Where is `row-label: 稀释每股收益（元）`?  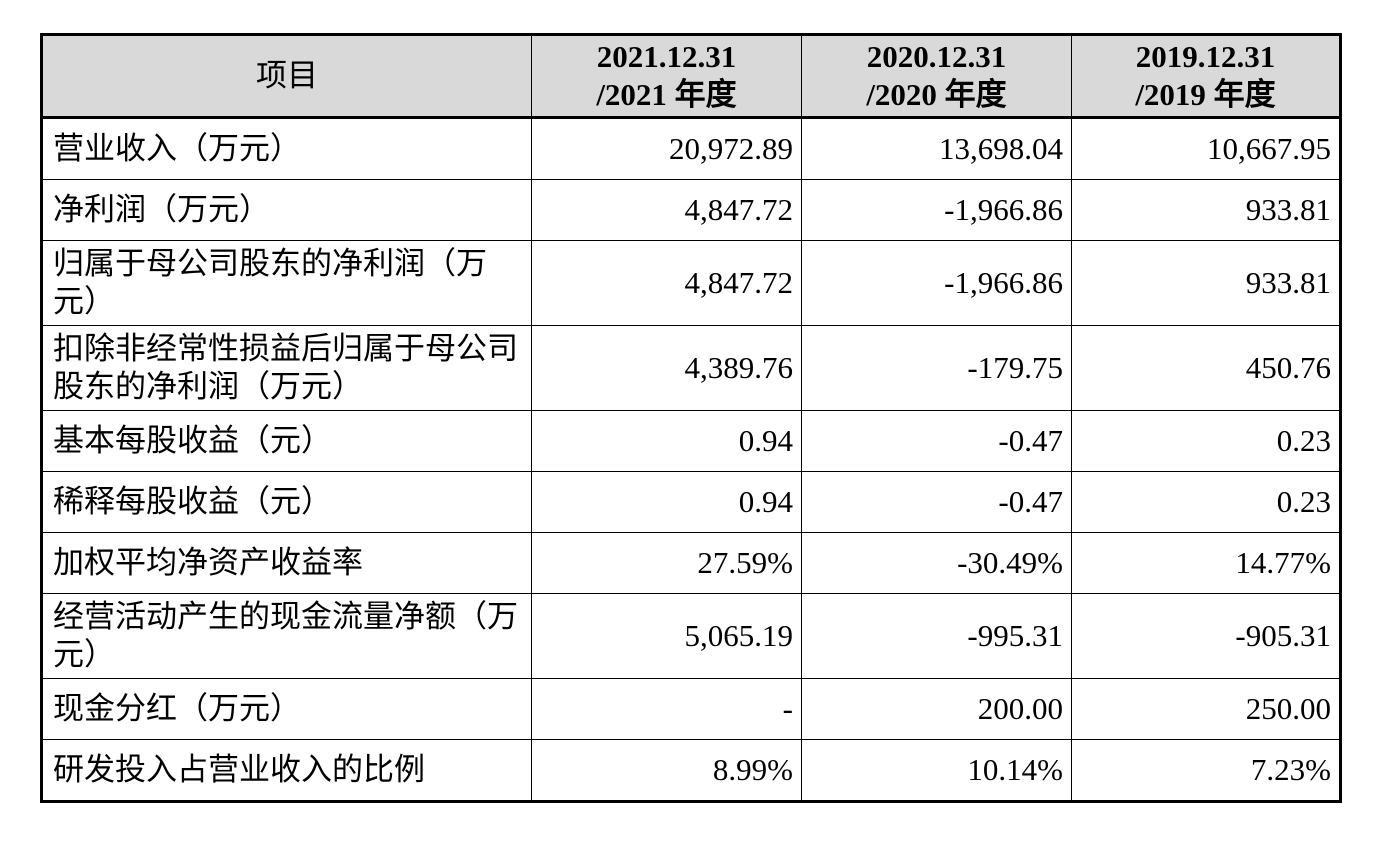
row-label: 稀释每股收益（元） is located at coordinates (286, 502).